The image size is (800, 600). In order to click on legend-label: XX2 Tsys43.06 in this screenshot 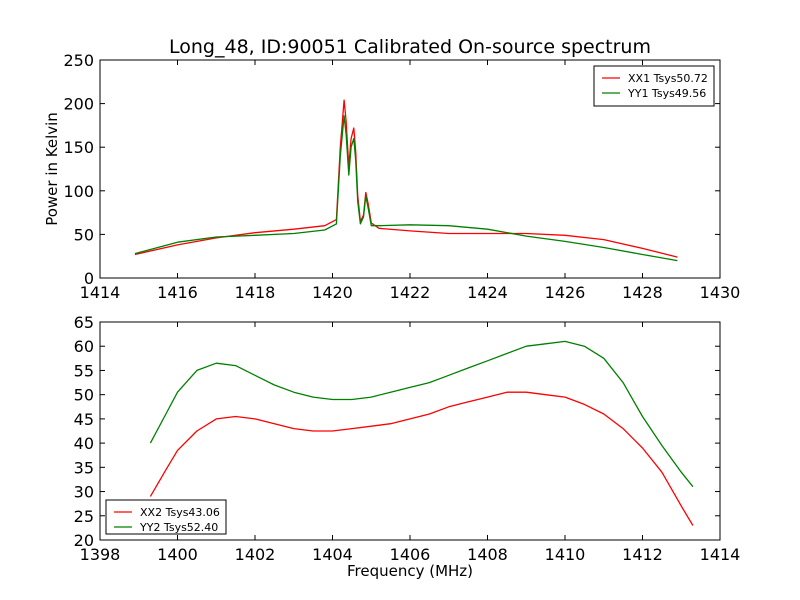, I will do `click(180, 512)`.